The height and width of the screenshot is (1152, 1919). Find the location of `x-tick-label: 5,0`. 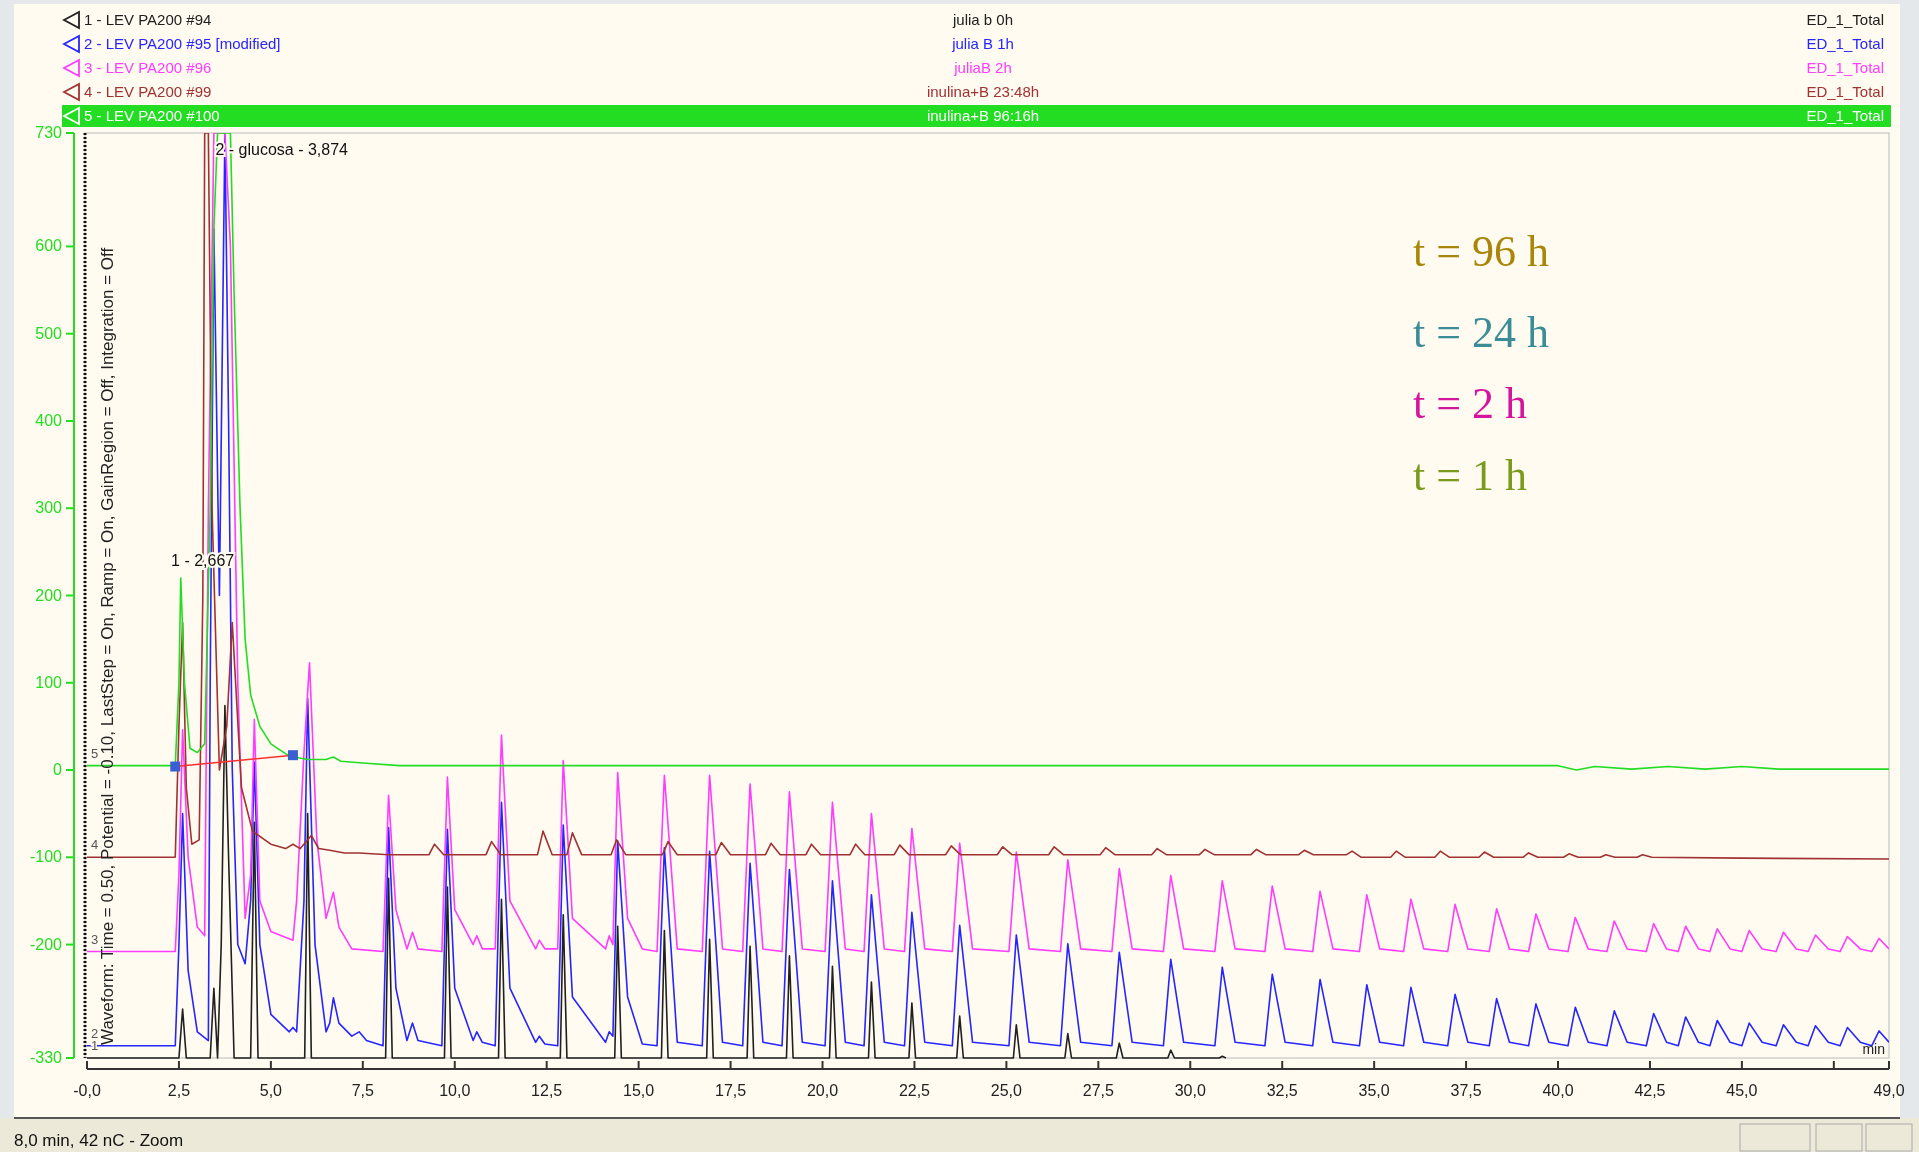

x-tick-label: 5,0 is located at coordinates (271, 1090).